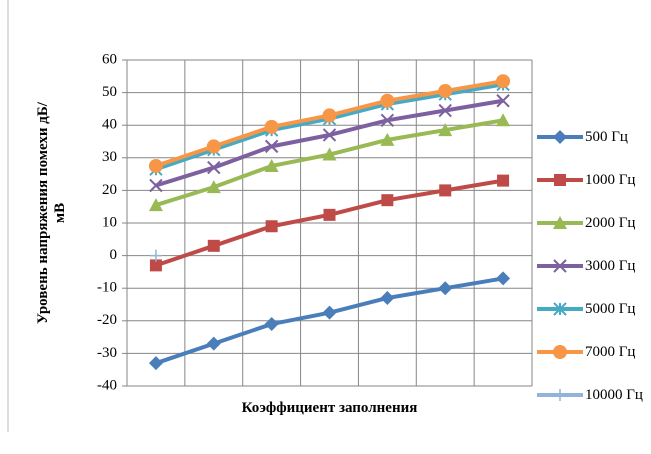 This screenshot has width=651, height=454. Describe the element at coordinates (107, 288) in the screenshot. I see `y-tick-label: -10` at that location.